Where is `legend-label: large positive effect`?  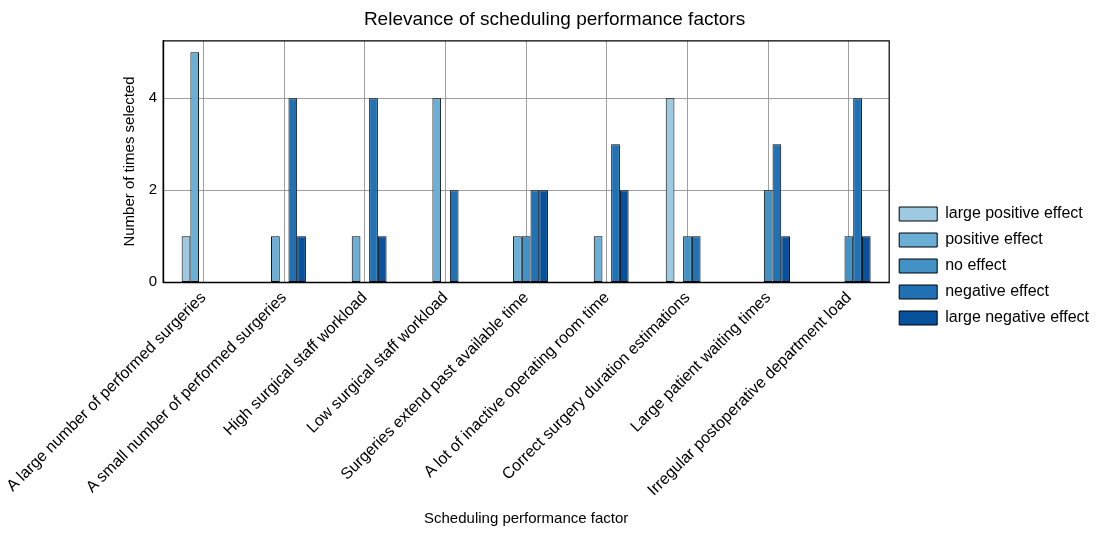 legend-label: large positive effect is located at coordinates (1014, 213).